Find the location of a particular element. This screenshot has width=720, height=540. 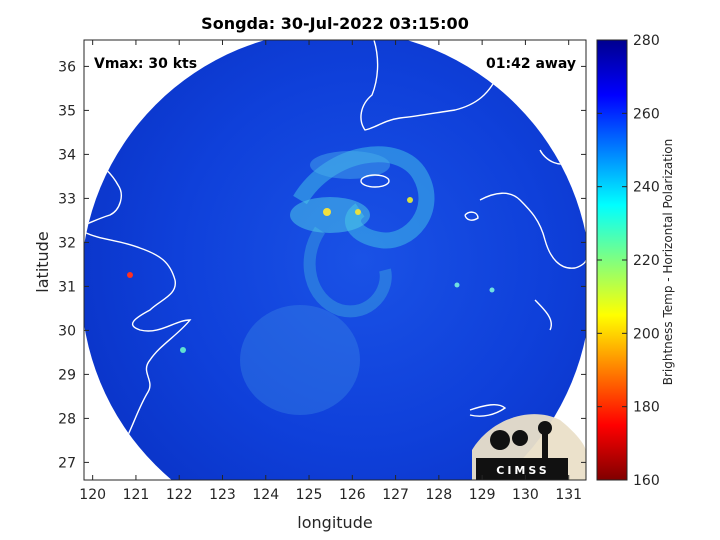

x-tick-label: 123 is located at coordinates (222, 495).